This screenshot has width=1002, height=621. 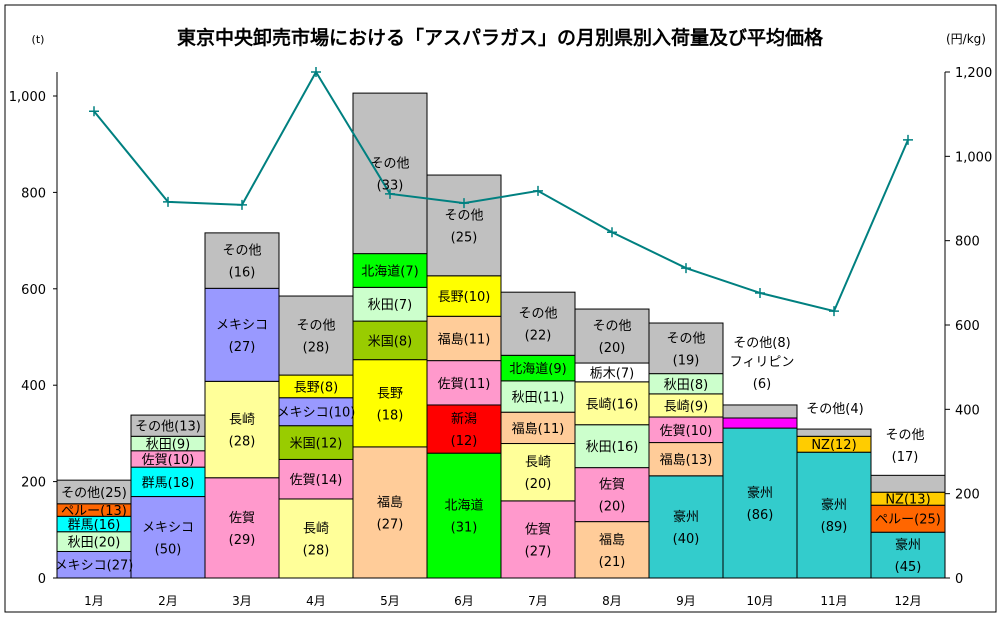 What do you see at coordinates (908, 520) in the screenshot?
I see `data-label: ペルー(25)` at bounding box center [908, 520].